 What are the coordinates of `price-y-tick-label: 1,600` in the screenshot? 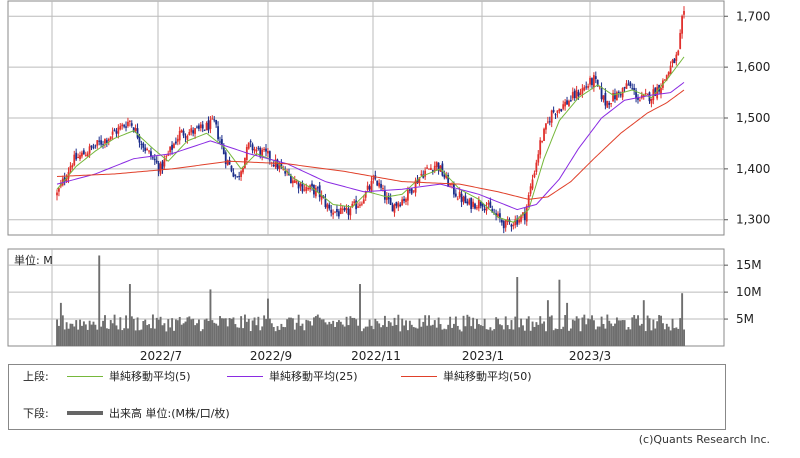 It's located at (753, 67).